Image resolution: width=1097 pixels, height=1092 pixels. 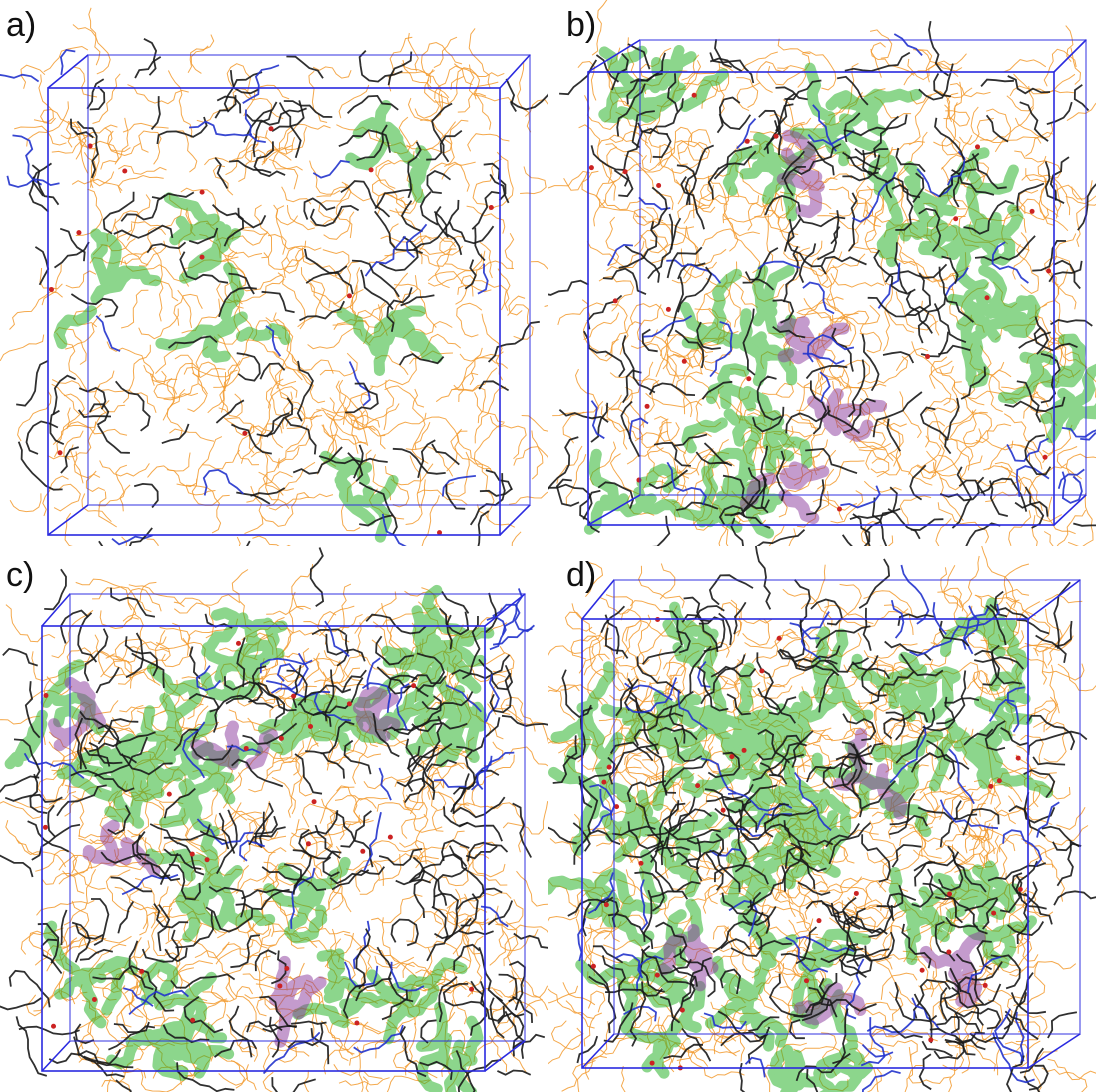 What do you see at coordinates (581, 575) in the screenshot?
I see `panel-label-d: d)` at bounding box center [581, 575].